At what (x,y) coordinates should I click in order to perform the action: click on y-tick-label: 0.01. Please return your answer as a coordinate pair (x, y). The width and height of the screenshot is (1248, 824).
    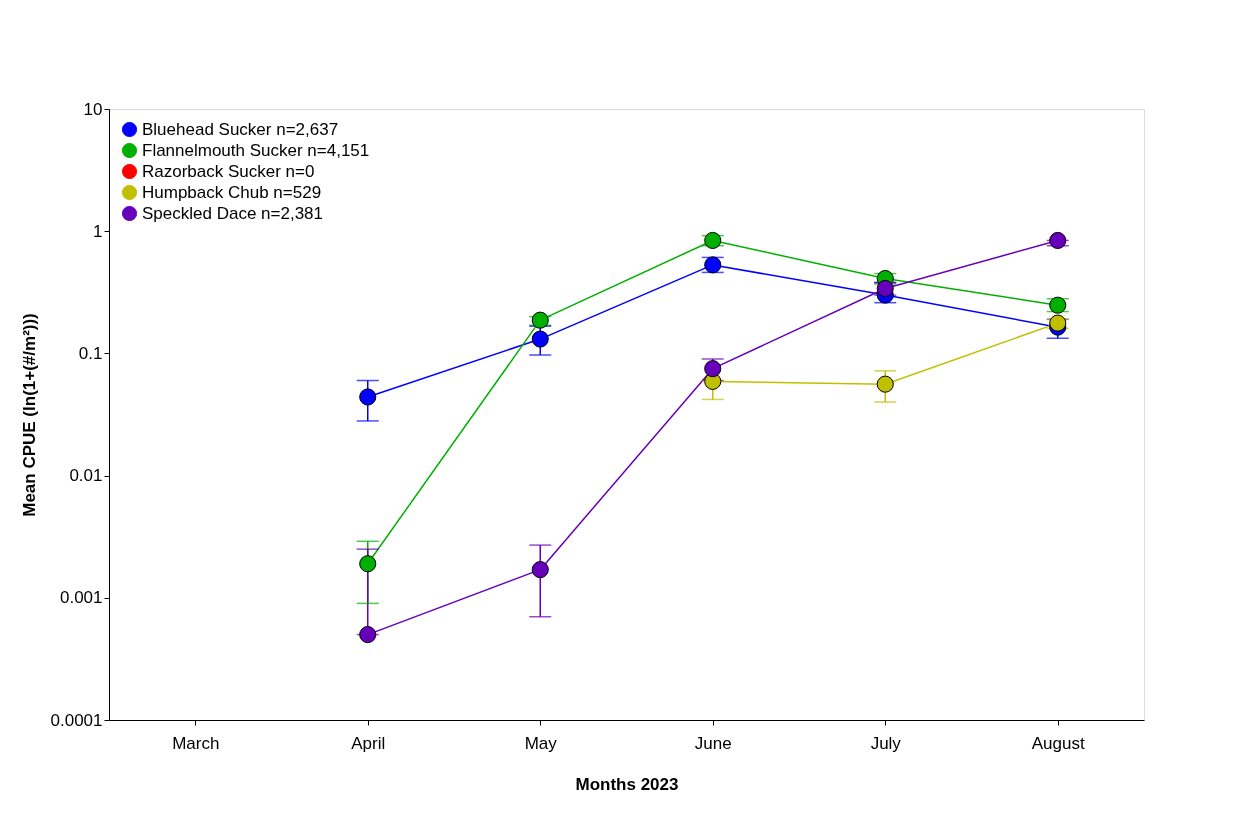
    Looking at the image, I should click on (86, 476).